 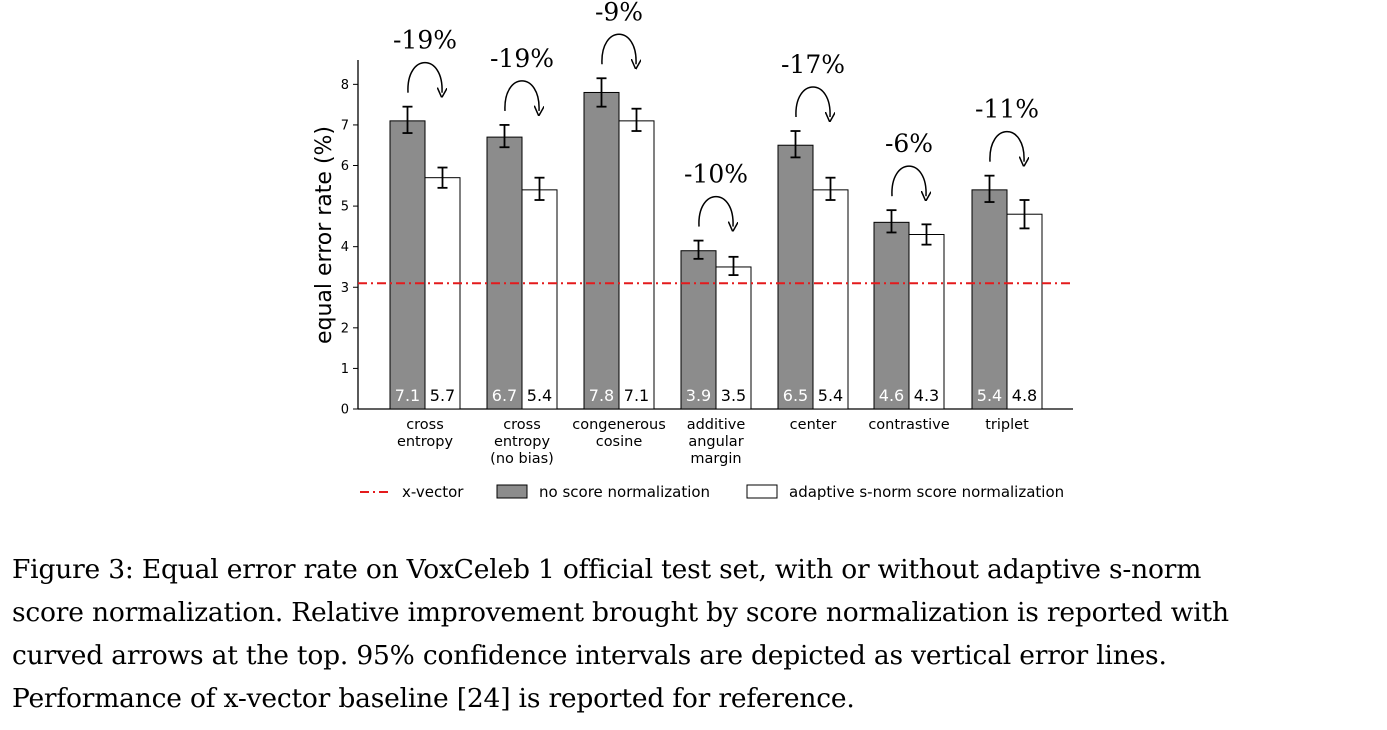 What do you see at coordinates (324, 235) in the screenshot?
I see `y-axis-label: equal error rate (%)` at bounding box center [324, 235].